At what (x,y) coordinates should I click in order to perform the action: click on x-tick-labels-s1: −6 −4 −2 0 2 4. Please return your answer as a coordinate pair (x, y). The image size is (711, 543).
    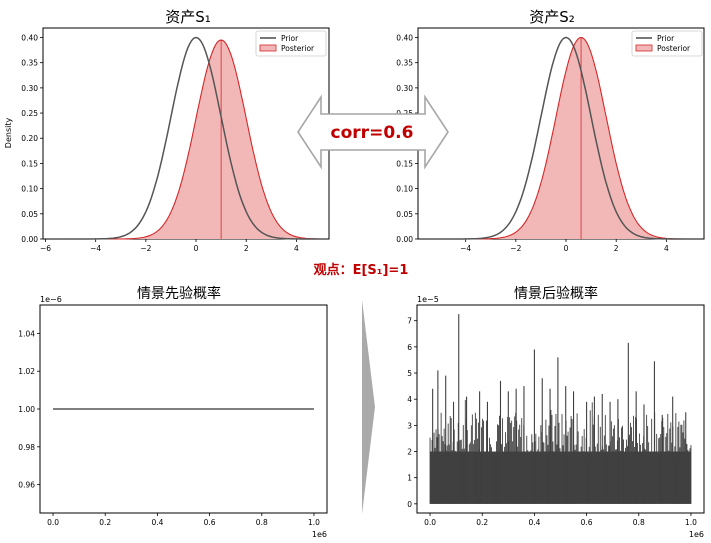
    Looking at the image, I should click on (169, 246).